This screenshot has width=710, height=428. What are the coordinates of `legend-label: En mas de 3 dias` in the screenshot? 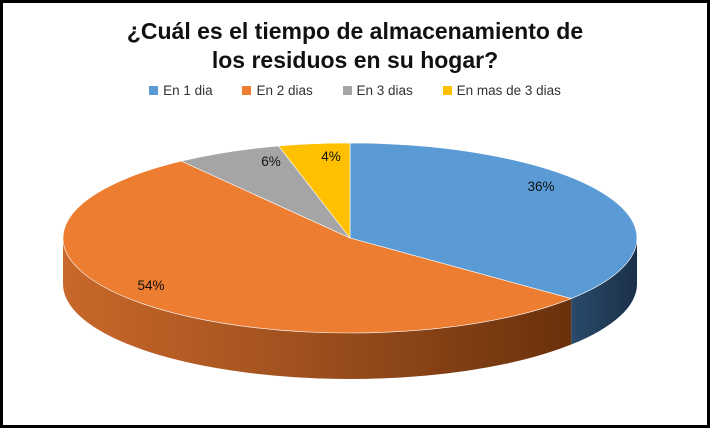 It's located at (508, 90).